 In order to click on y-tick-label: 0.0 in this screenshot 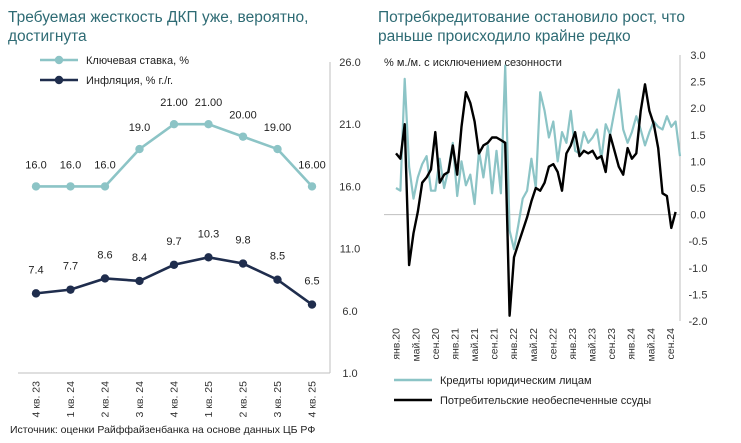, I will do `click(697, 216)`.